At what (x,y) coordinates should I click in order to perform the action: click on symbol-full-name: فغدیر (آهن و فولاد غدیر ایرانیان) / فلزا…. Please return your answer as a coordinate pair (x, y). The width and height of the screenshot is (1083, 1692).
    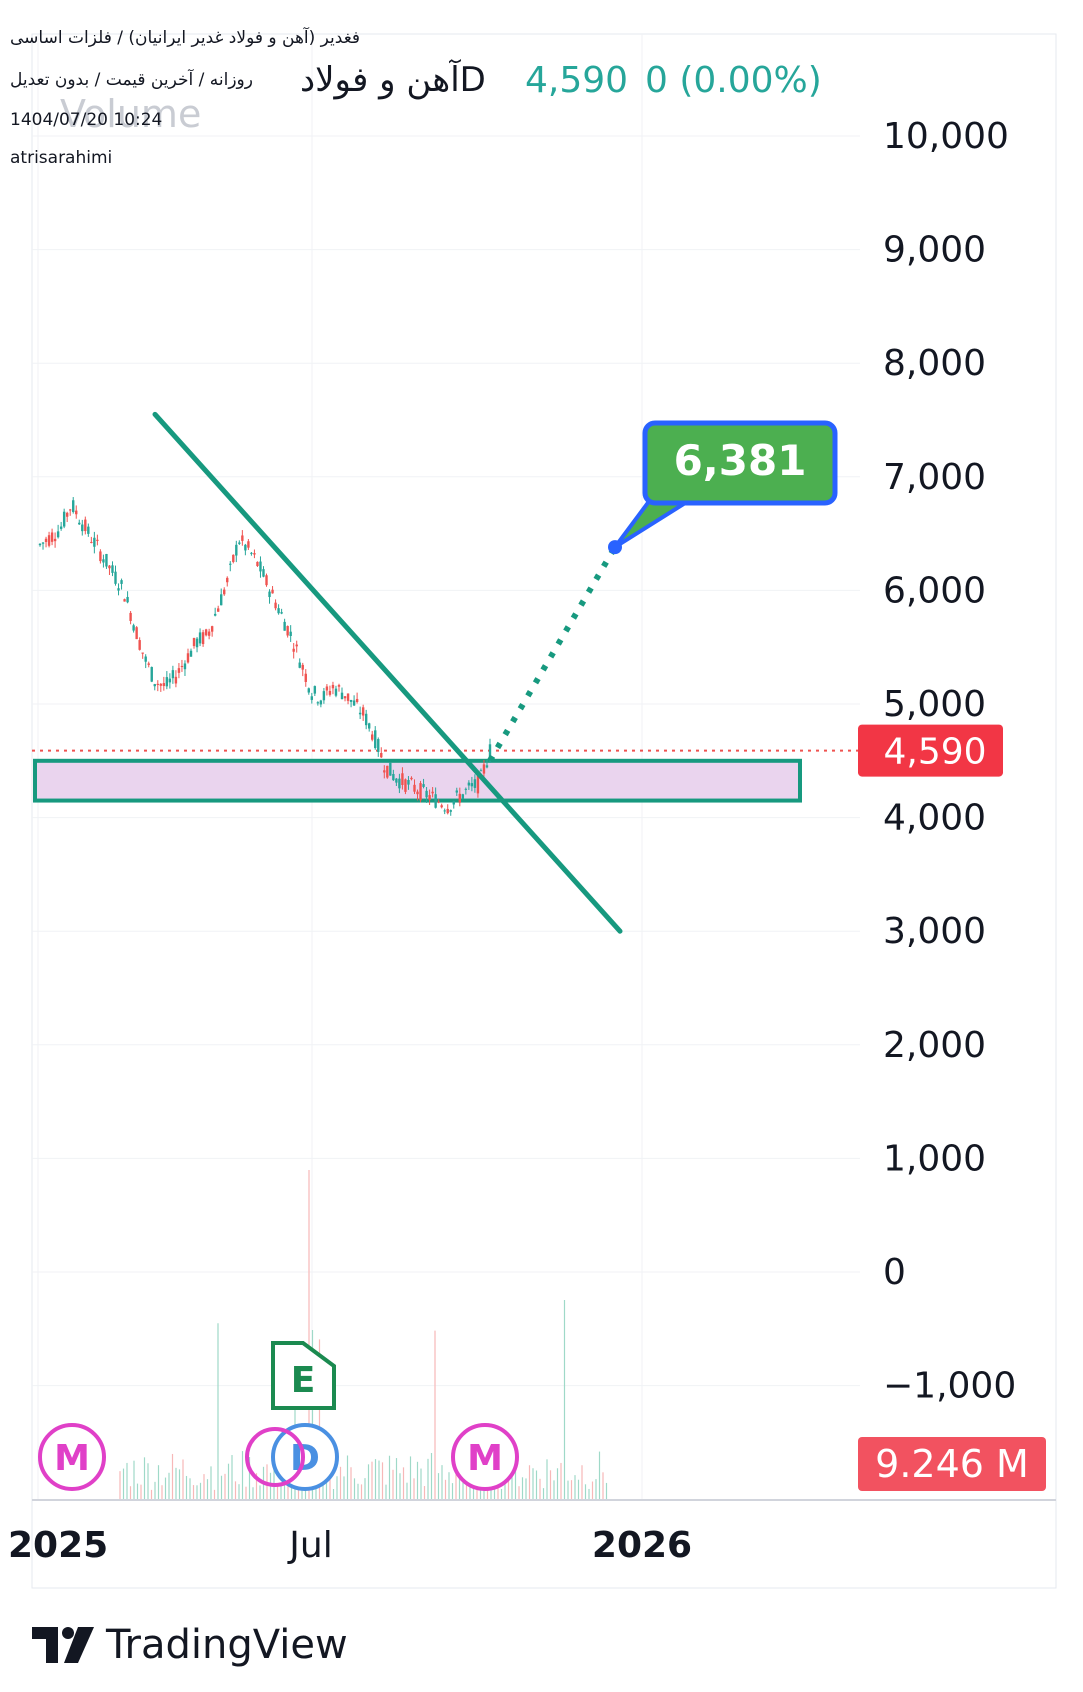
    Looking at the image, I should click on (185, 38).